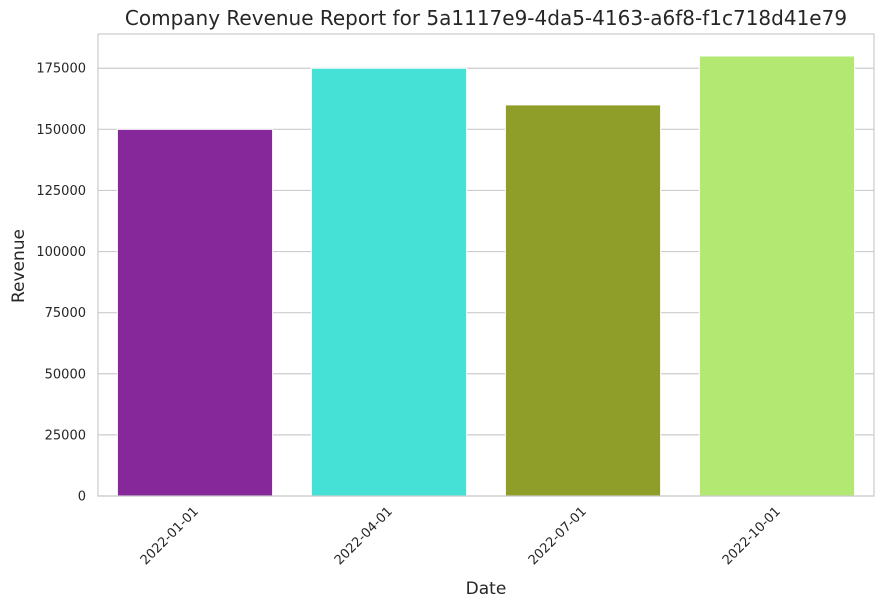 The height and width of the screenshot is (612, 882). I want to click on x-tick-label: 2022-01-01, so click(170, 536).